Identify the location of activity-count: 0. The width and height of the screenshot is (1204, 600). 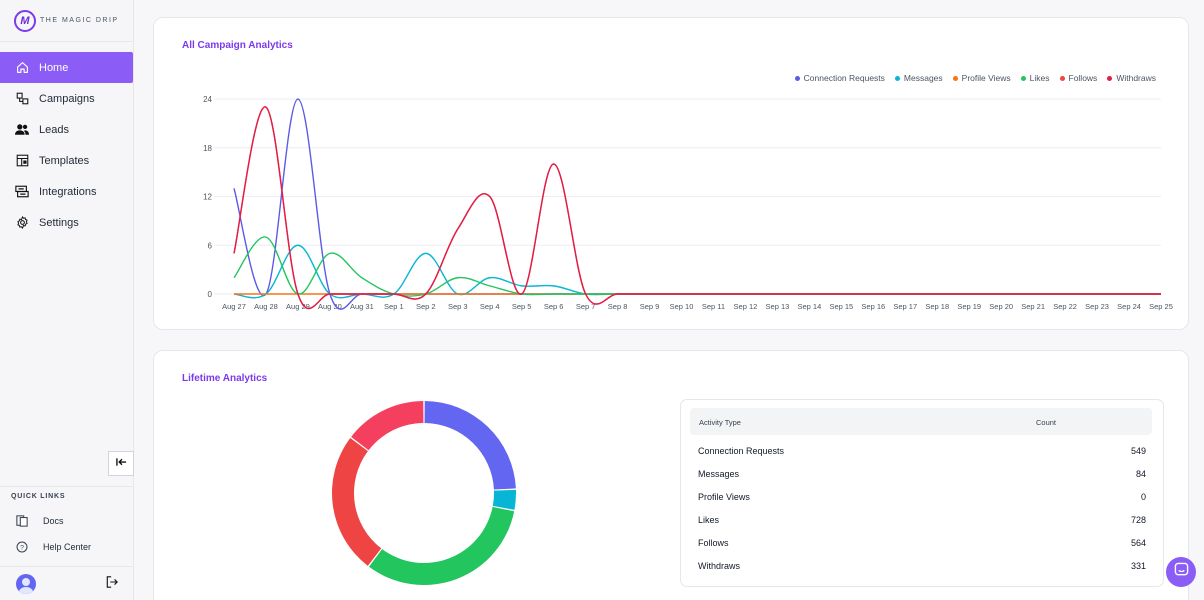
(1143, 497).